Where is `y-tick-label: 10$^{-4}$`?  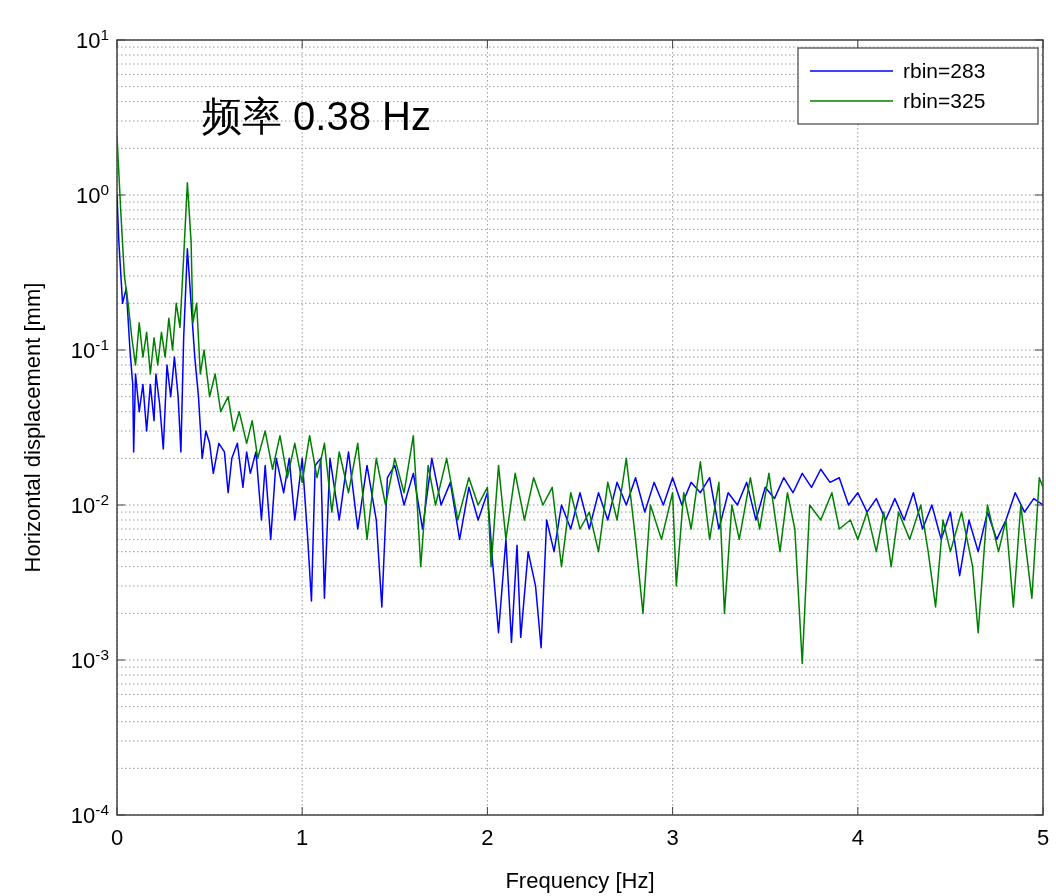
y-tick-label: 10$^{-4}$ is located at coordinates (90, 814).